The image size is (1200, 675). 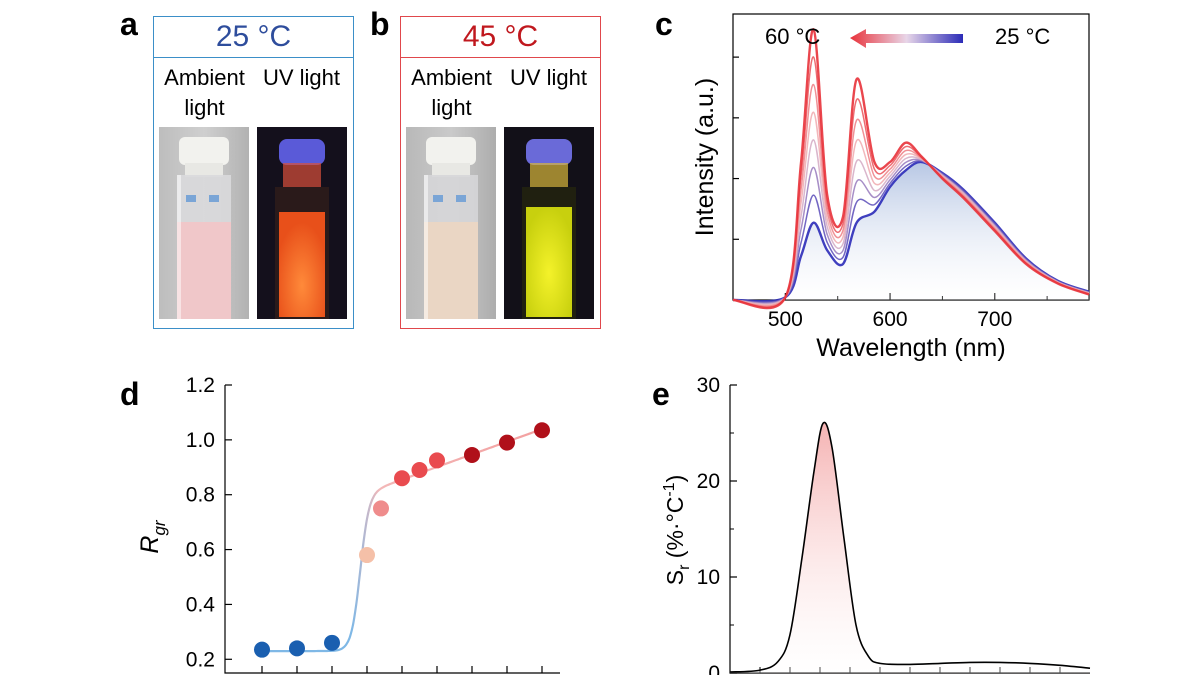 I want to click on panel-a-photo-box: 25 °C Ambient light UV light, so click(x=253, y=172).